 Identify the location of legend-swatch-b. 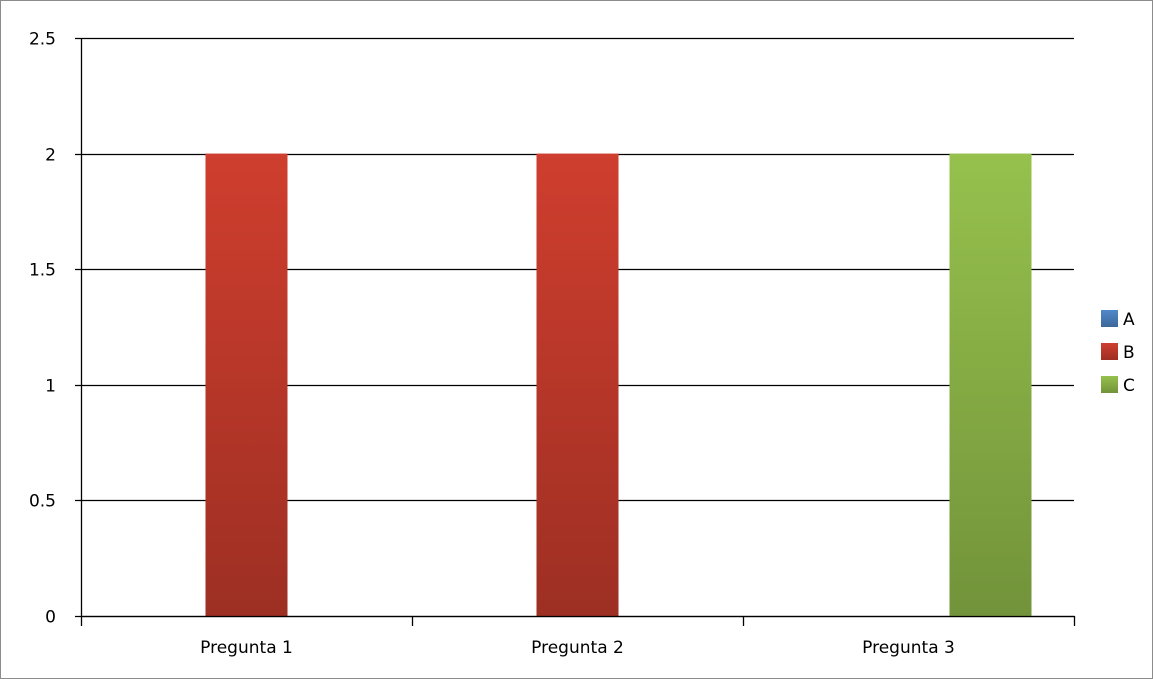
(1109, 351).